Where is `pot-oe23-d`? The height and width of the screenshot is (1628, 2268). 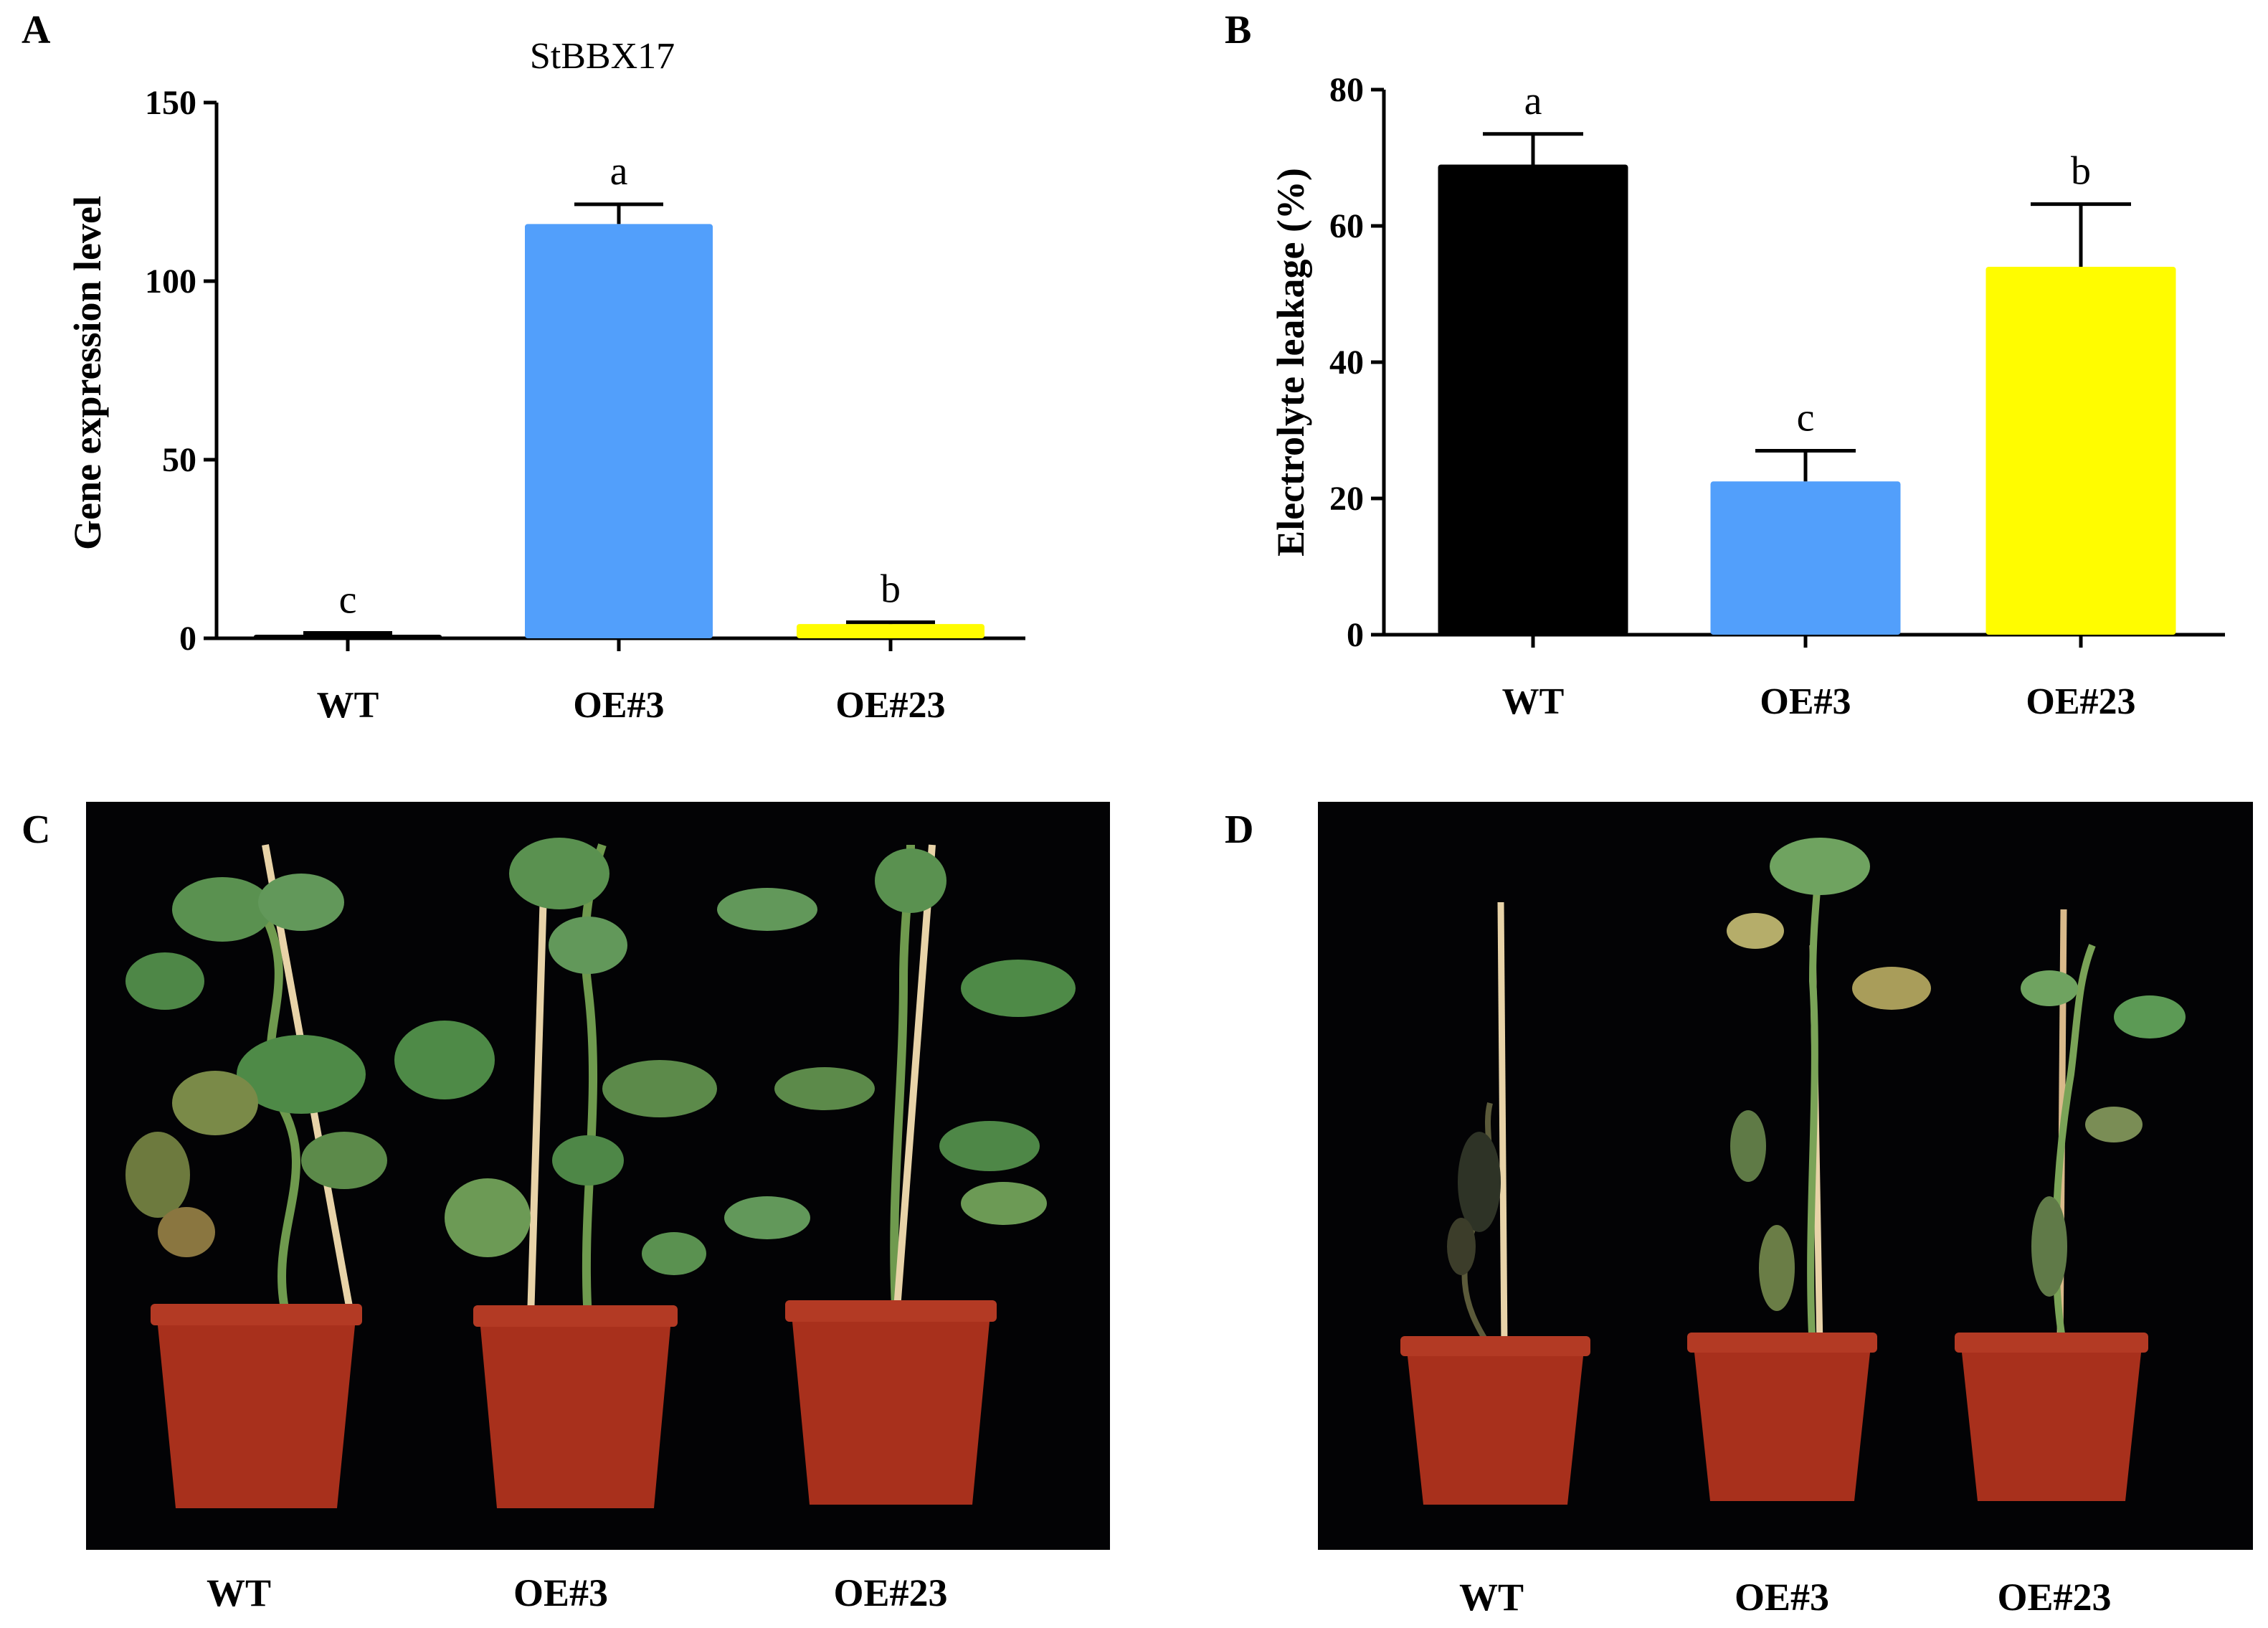
pot-oe23-d is located at coordinates (2051, 1417).